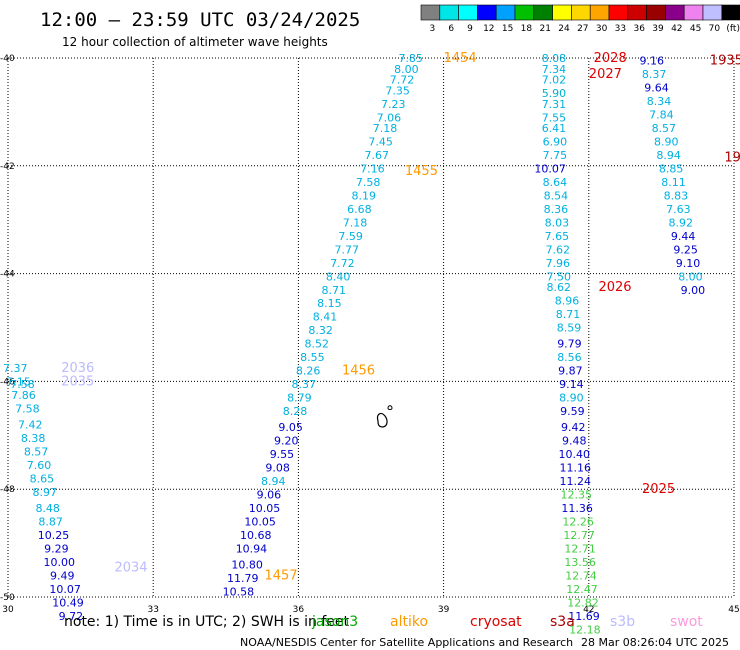 The image size is (740, 650). I want to click on wave-height-value: 7.18, so click(355, 222).